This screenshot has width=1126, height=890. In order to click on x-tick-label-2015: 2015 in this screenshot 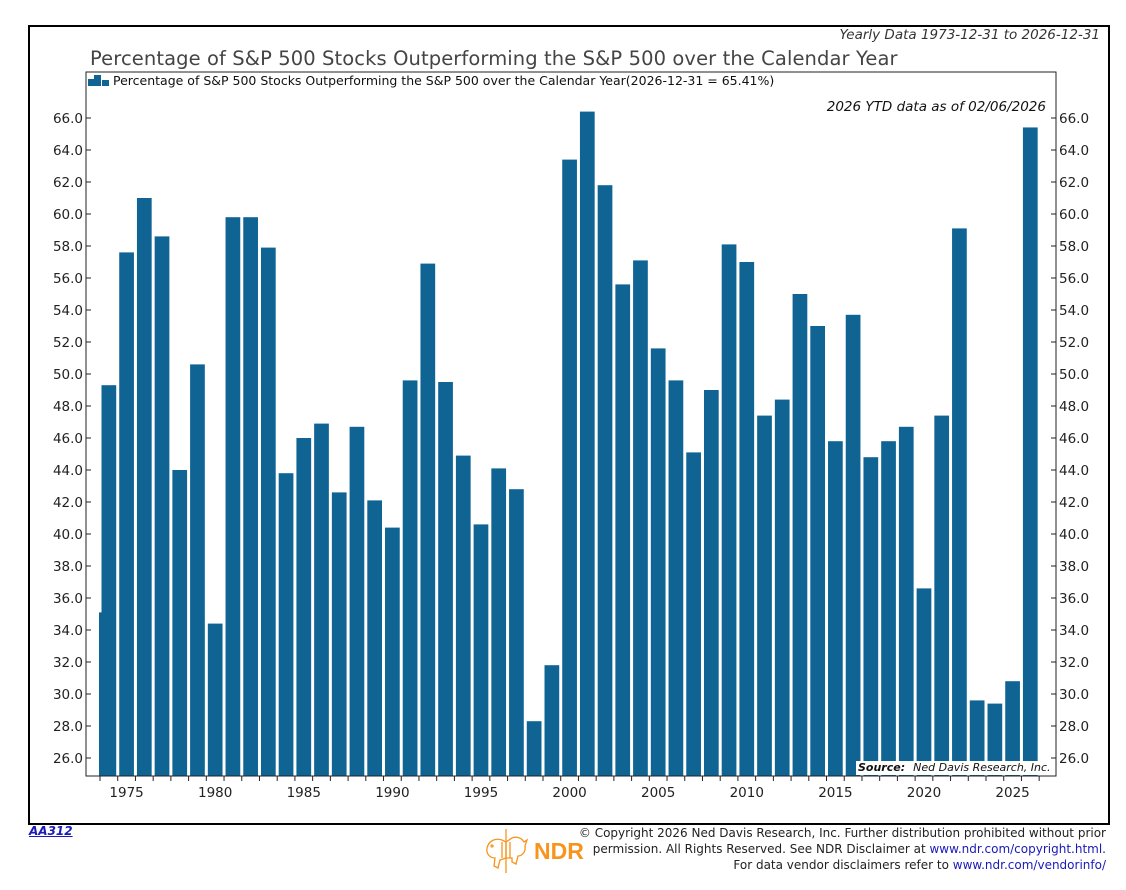, I will do `click(835, 793)`.